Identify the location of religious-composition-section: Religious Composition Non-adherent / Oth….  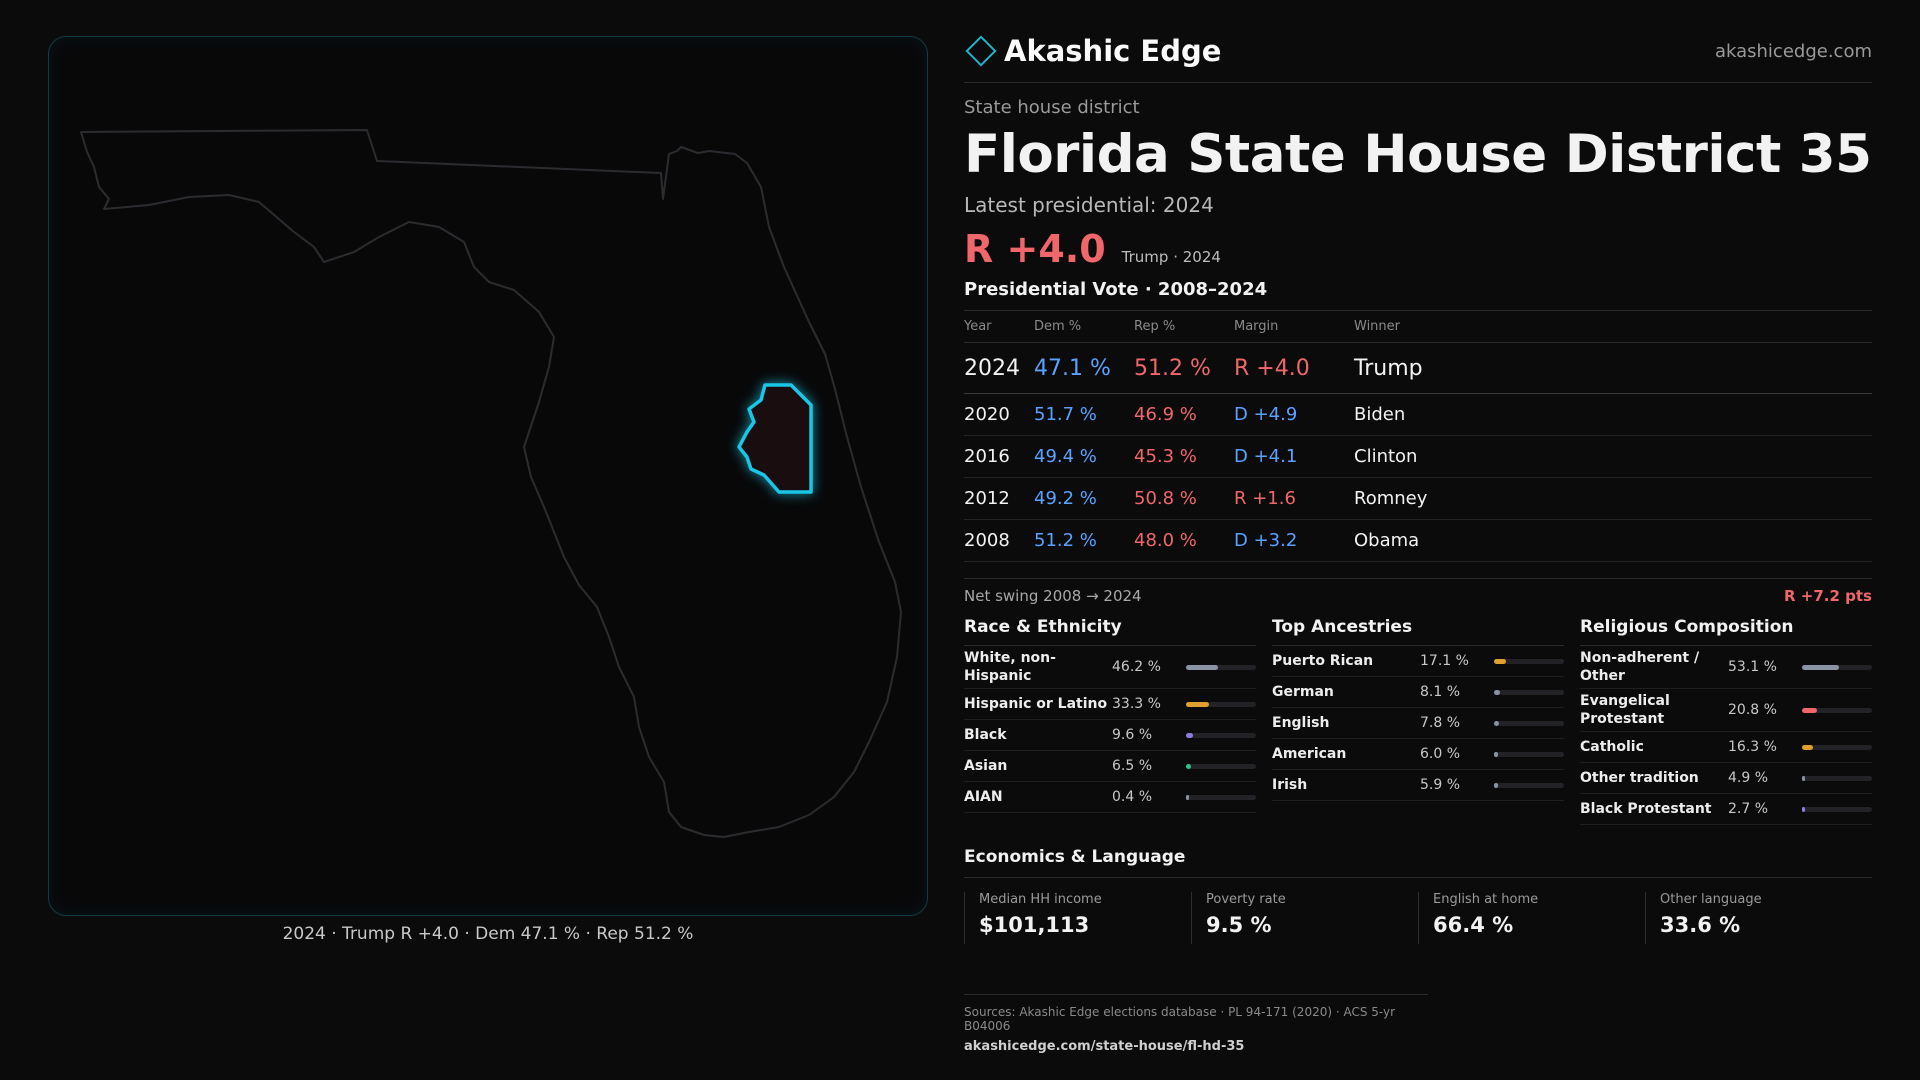
(1726, 721).